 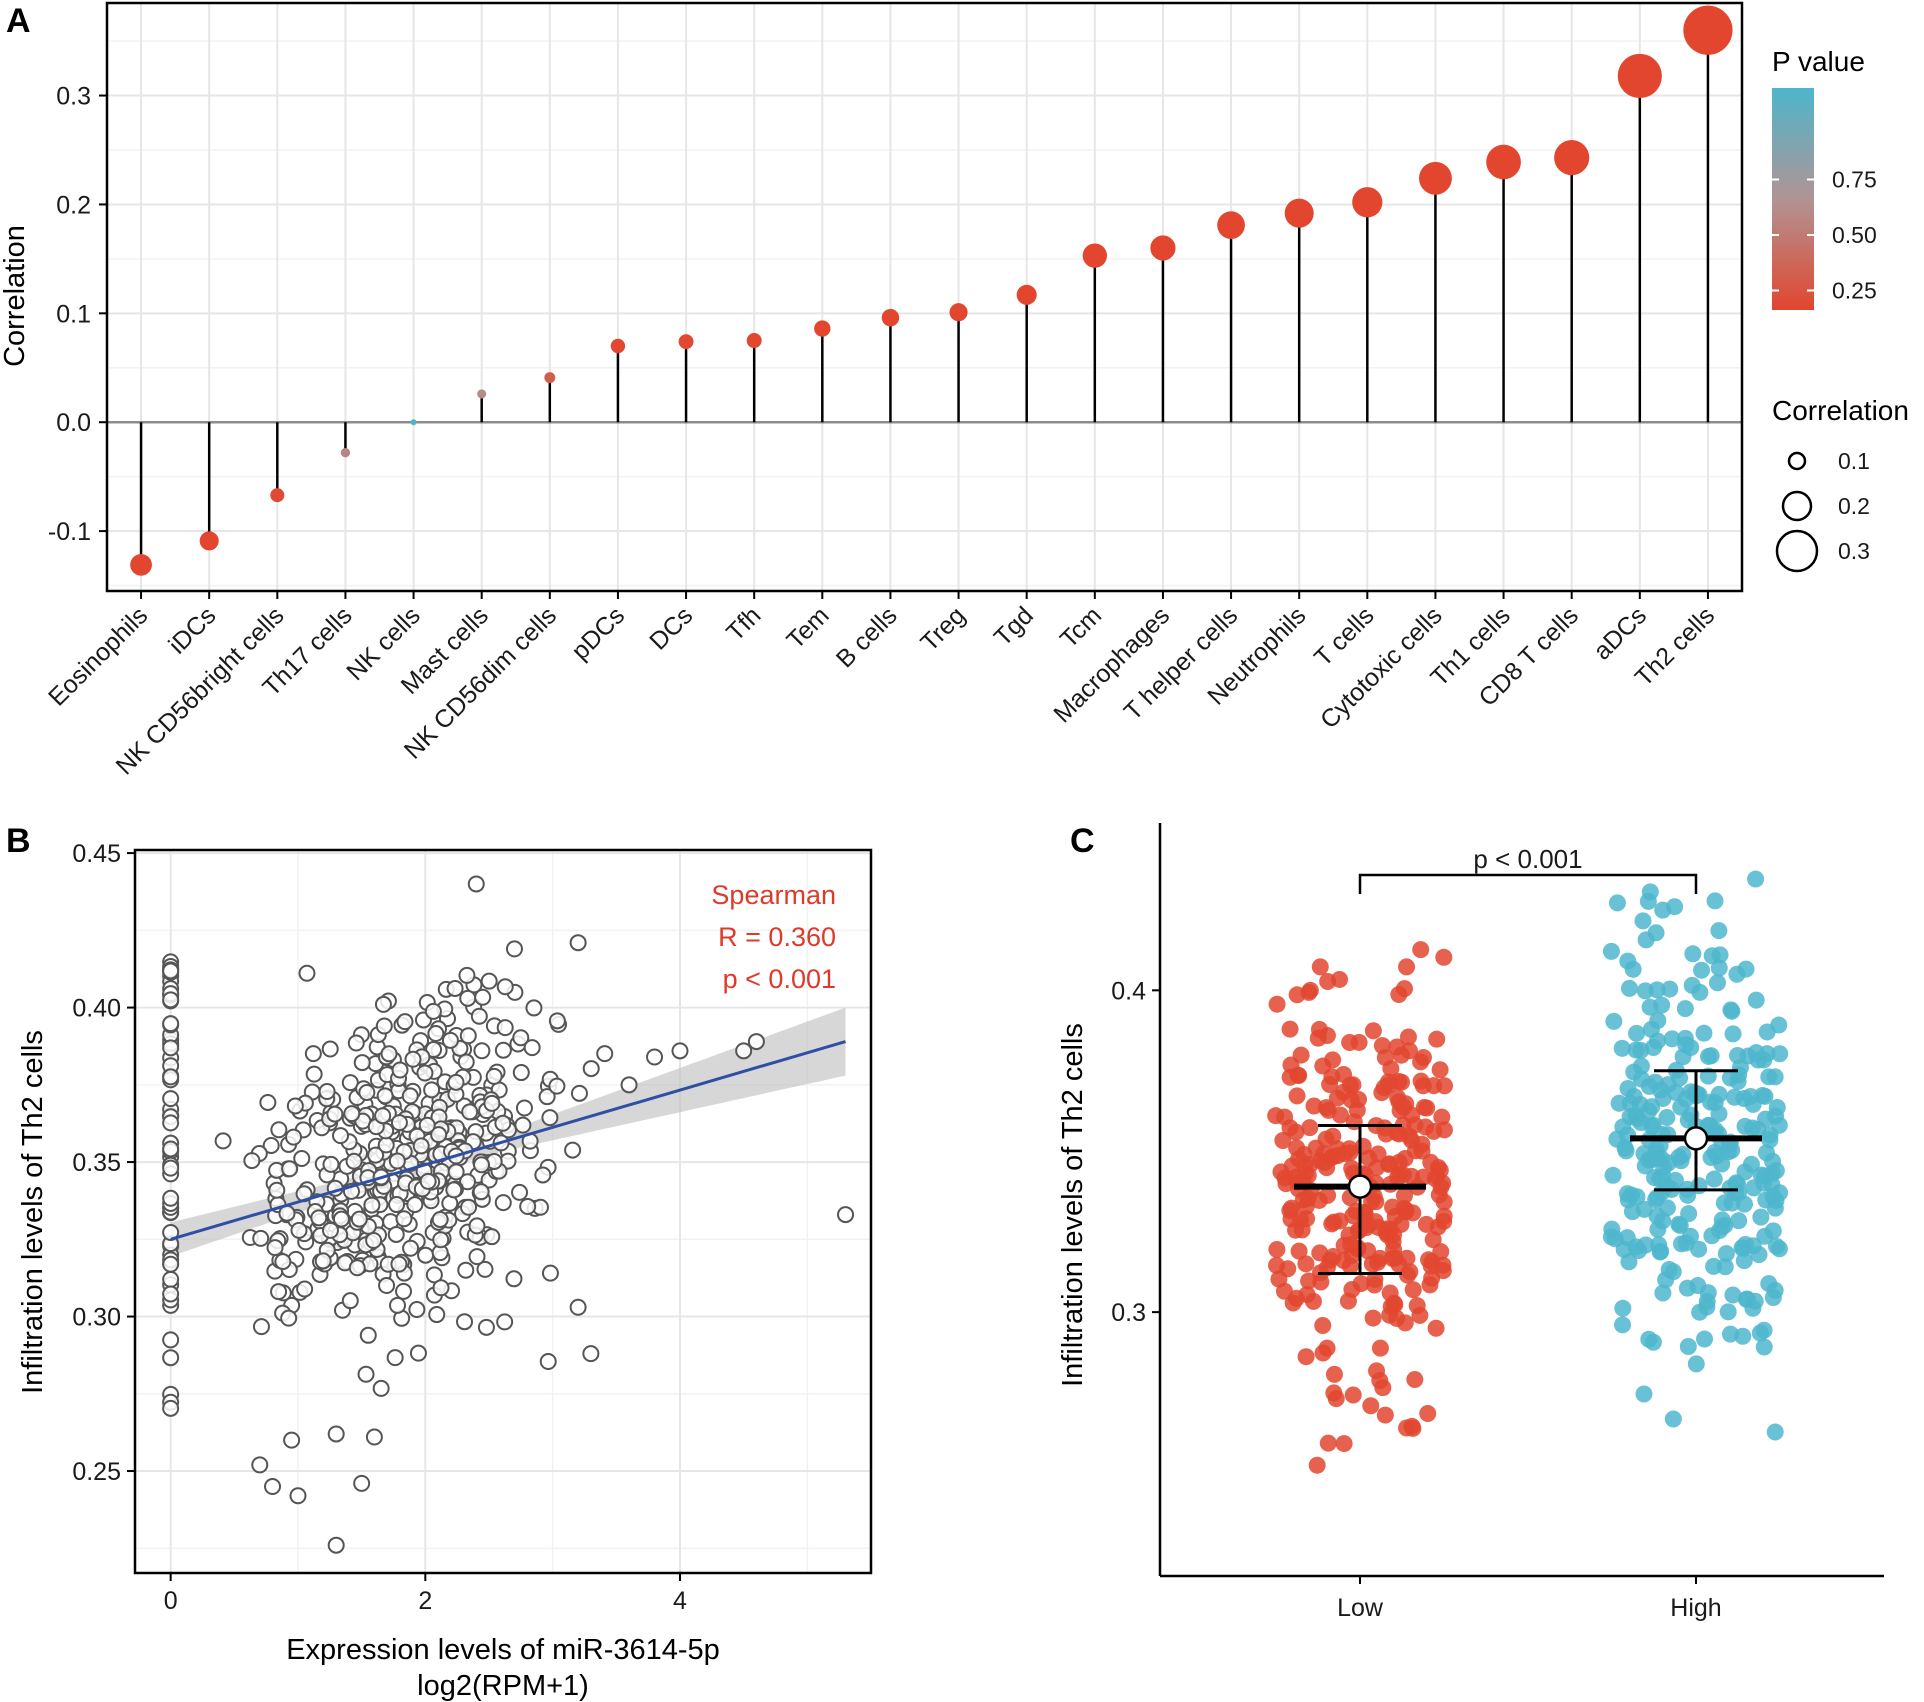 What do you see at coordinates (1014, 626) in the screenshot?
I see `a-x-tick-label: Tgd` at bounding box center [1014, 626].